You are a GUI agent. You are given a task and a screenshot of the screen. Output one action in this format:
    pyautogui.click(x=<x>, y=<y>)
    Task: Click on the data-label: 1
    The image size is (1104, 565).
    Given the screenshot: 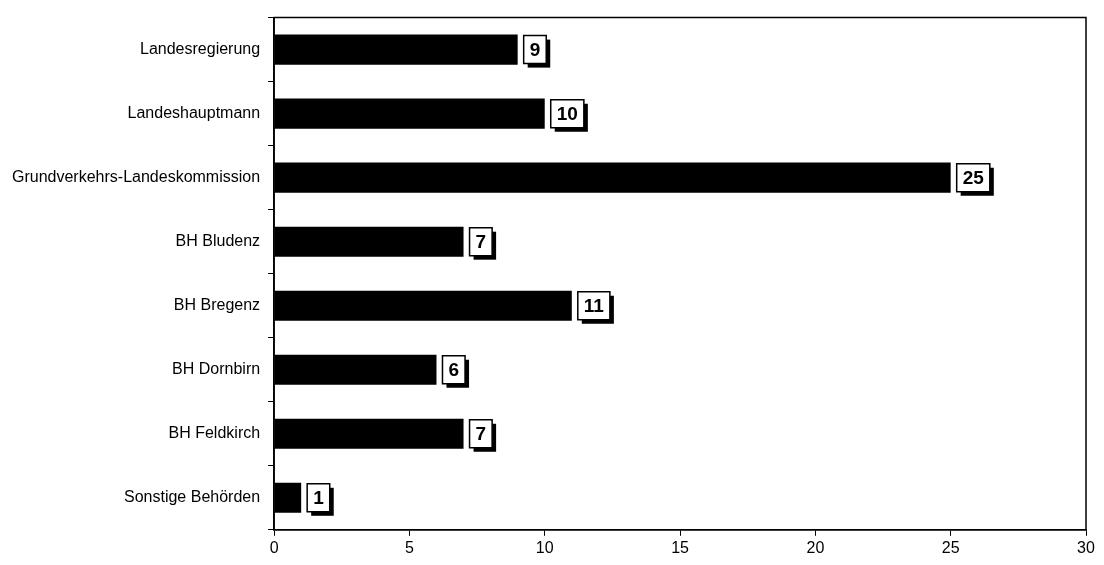 What is the action you would take?
    pyautogui.click(x=319, y=498)
    